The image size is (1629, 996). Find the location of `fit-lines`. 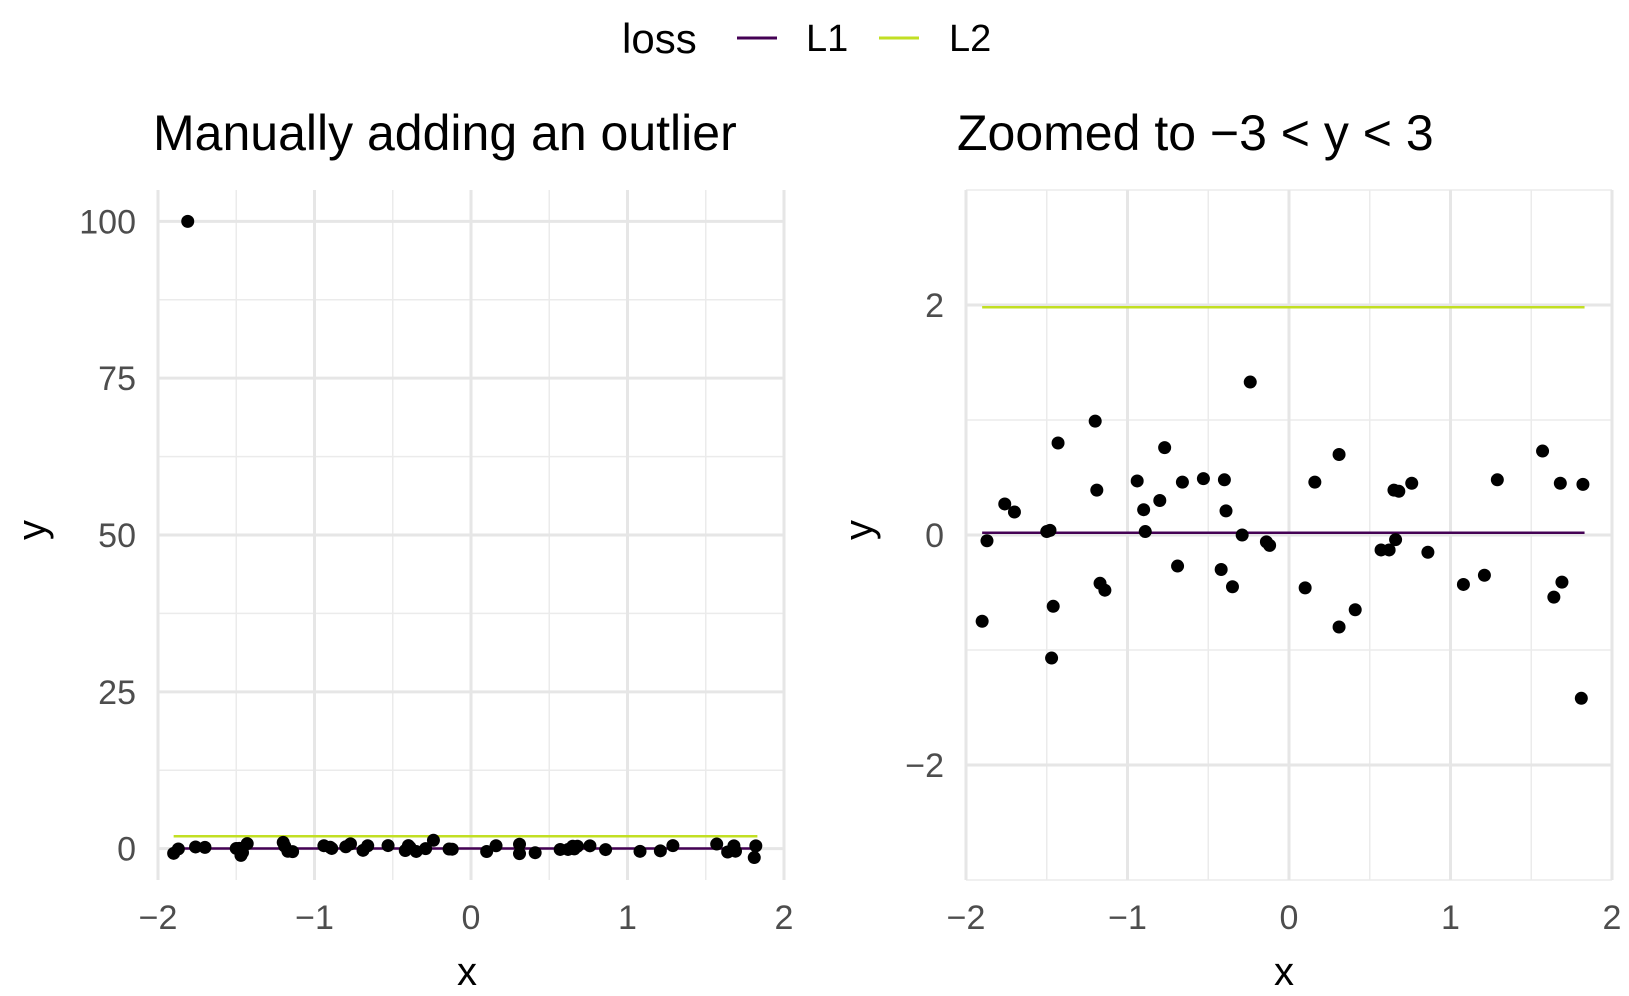

fit-lines is located at coordinates (1283, 420).